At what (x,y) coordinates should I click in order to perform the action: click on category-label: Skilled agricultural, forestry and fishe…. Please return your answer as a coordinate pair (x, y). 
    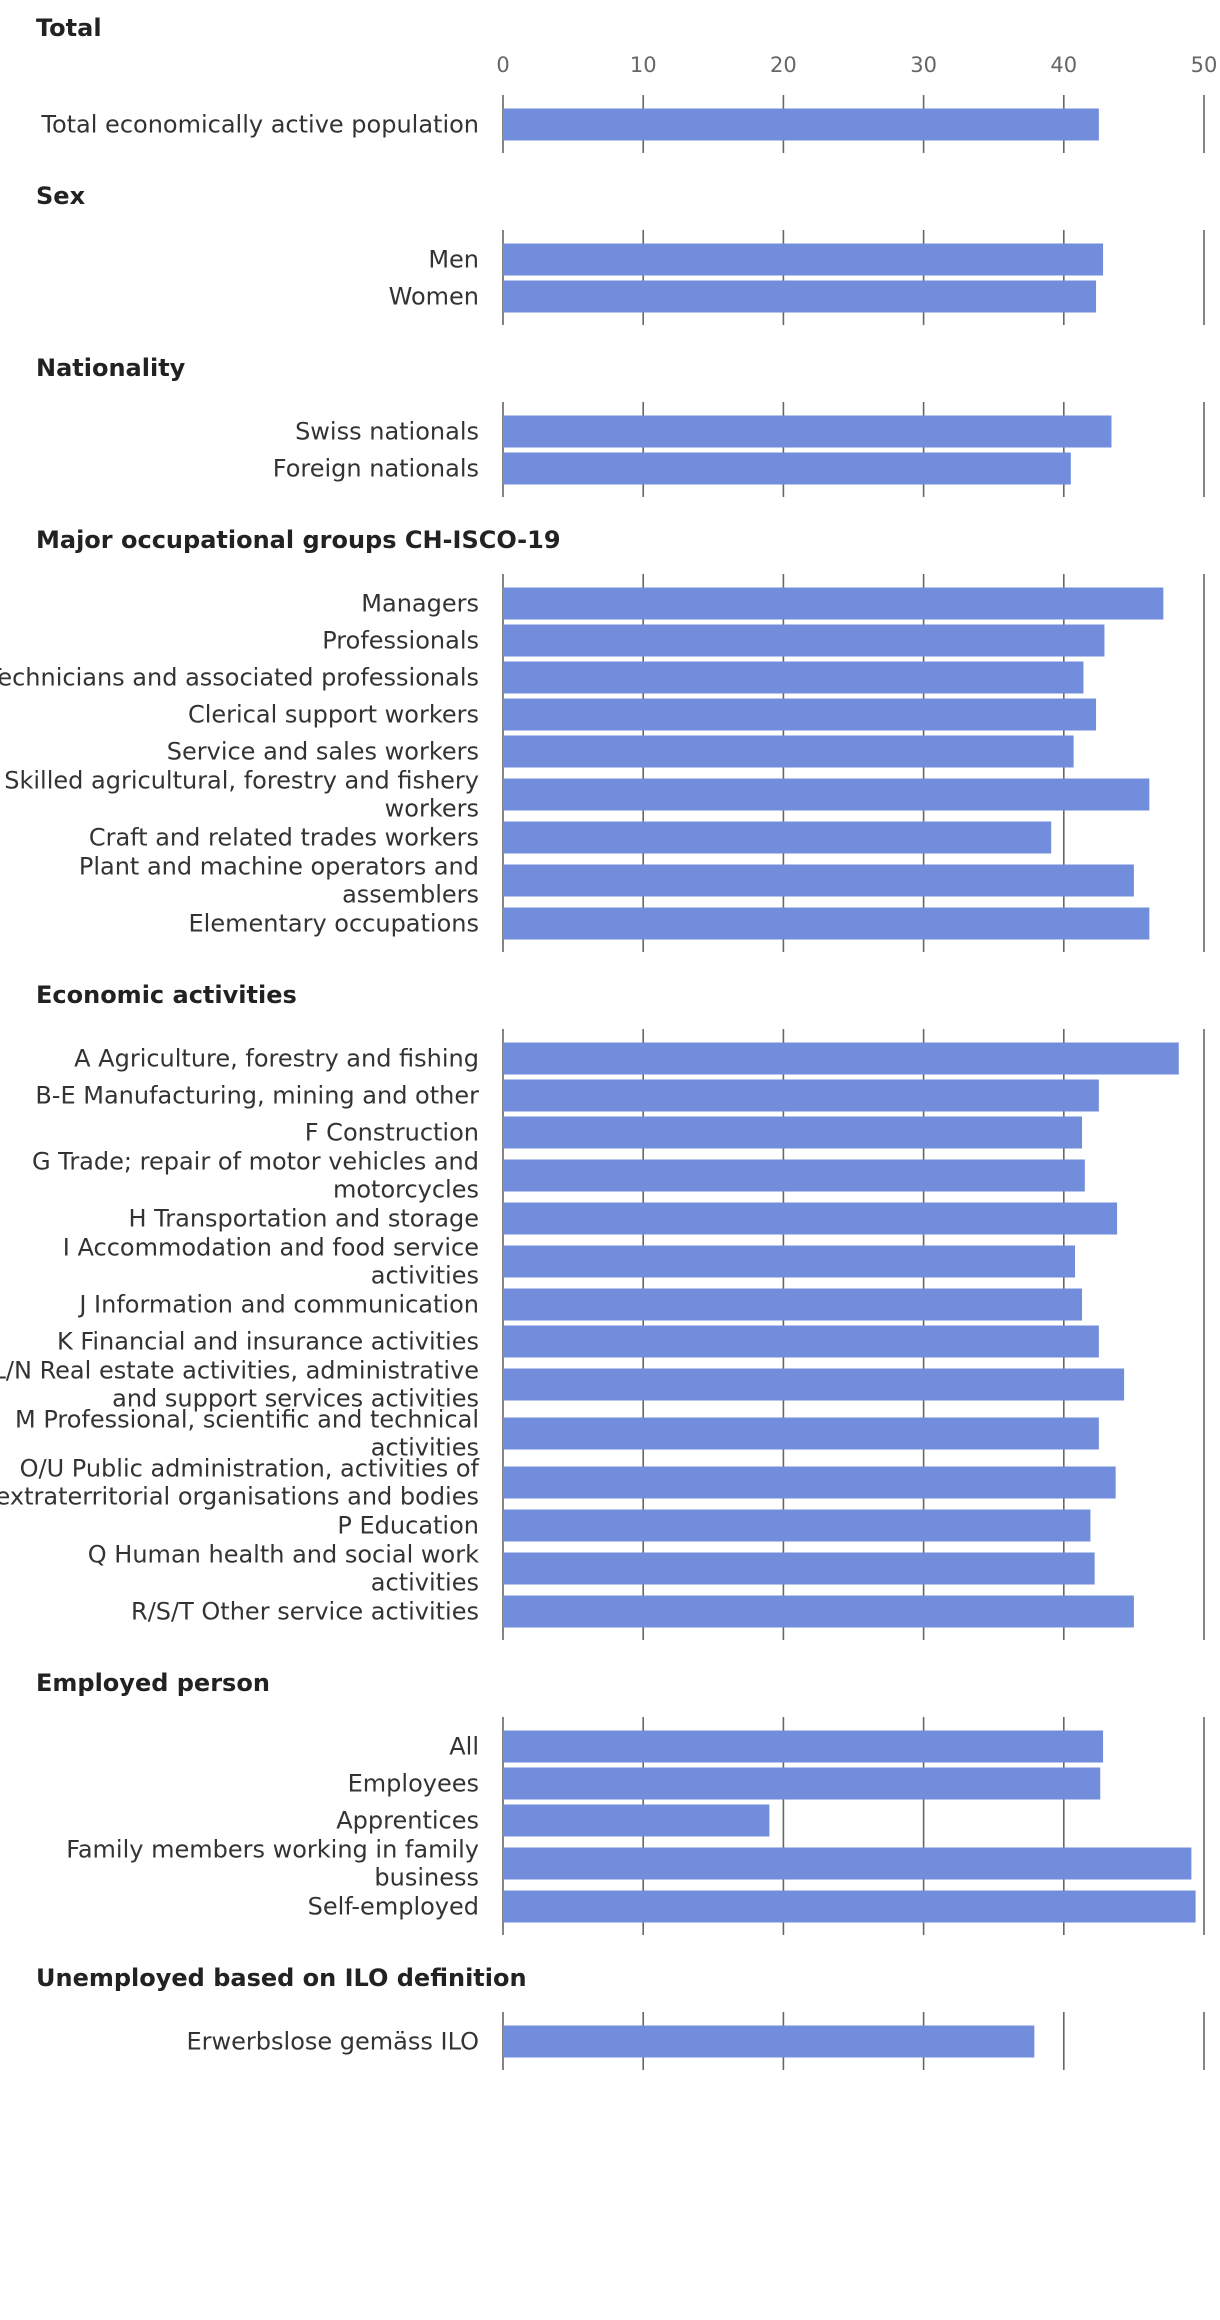
    Looking at the image, I should click on (241, 781).